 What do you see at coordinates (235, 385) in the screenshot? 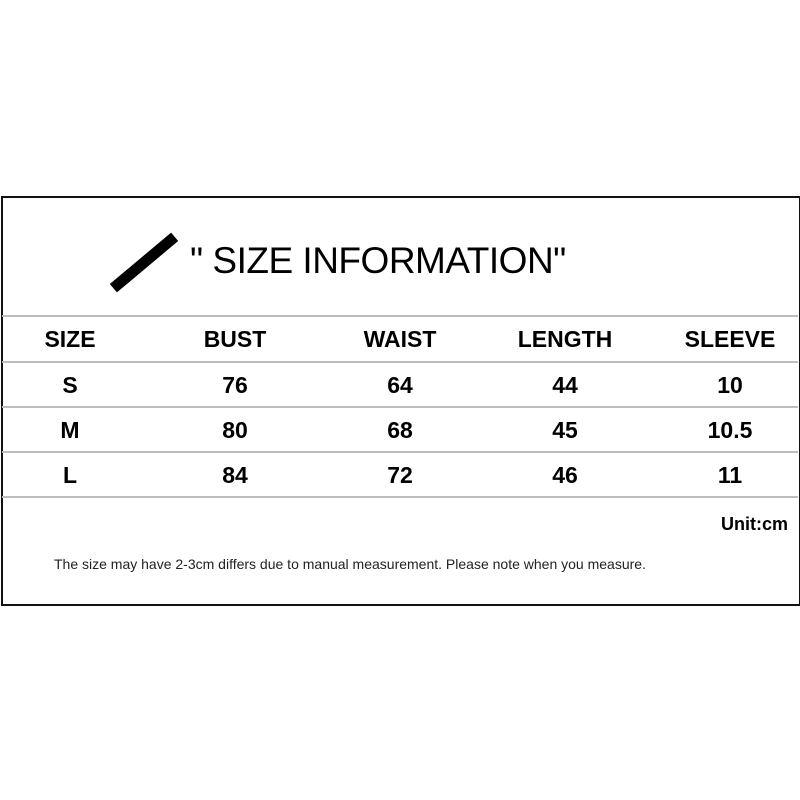
I see `table-cell: 76` at bounding box center [235, 385].